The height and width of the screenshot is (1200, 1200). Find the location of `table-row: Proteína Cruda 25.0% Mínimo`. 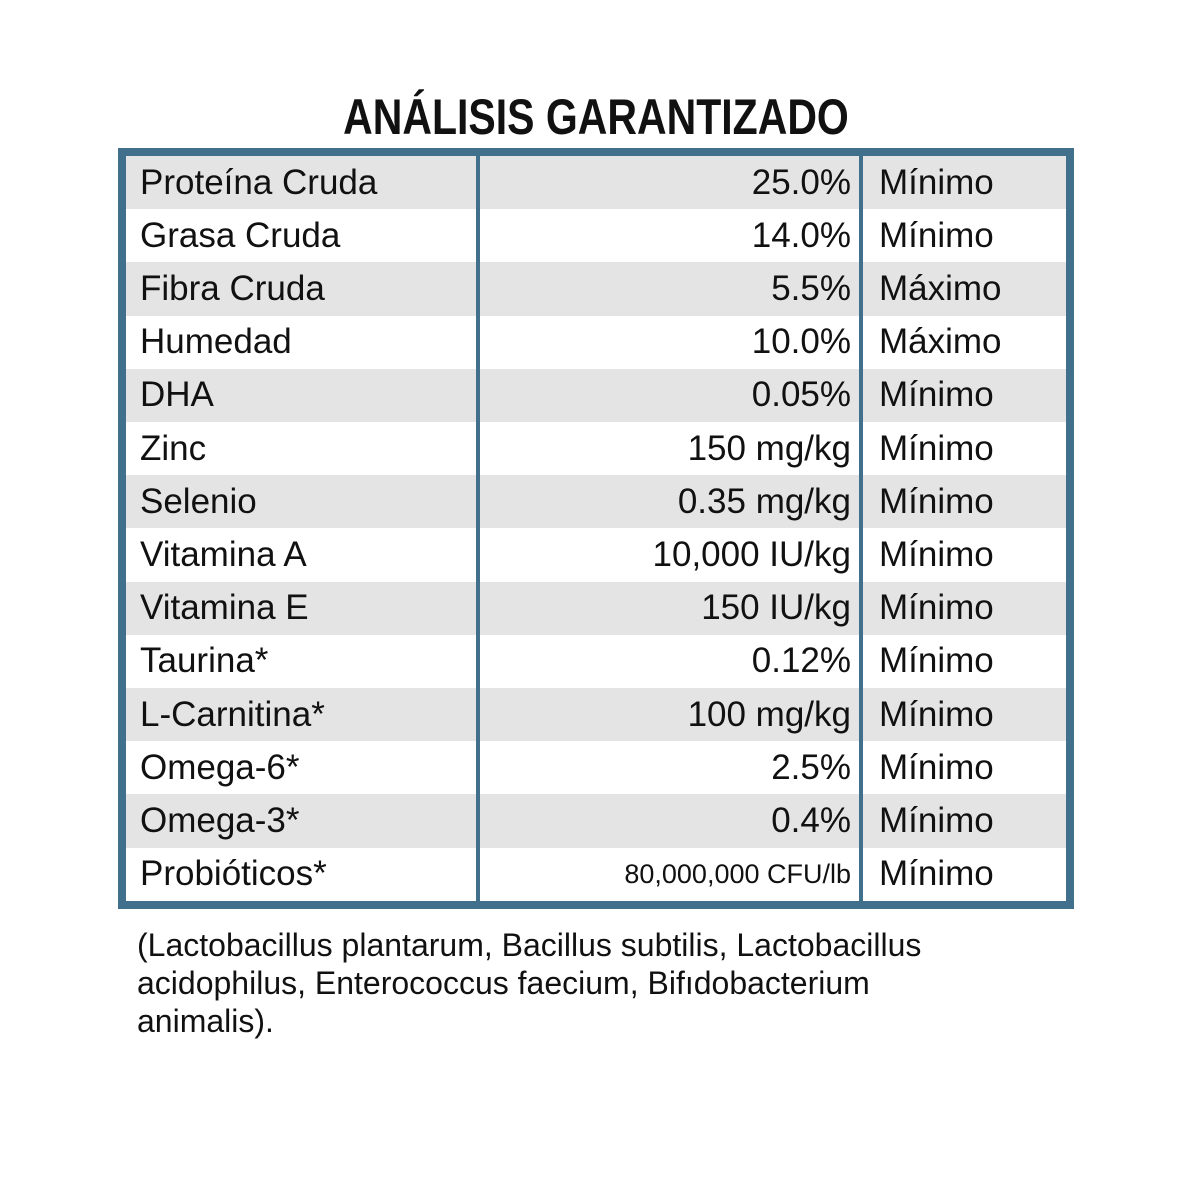

table-row: Proteína Cruda 25.0% Mínimo is located at coordinates (596, 183).